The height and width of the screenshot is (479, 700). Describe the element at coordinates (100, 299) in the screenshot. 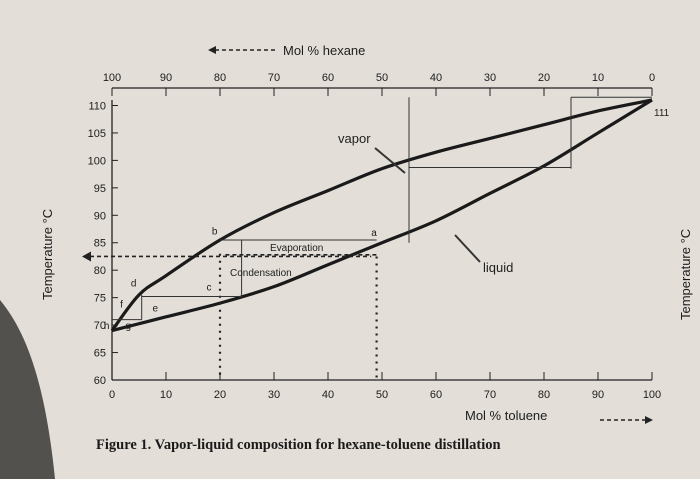

I see `y-tick-label: 75` at that location.